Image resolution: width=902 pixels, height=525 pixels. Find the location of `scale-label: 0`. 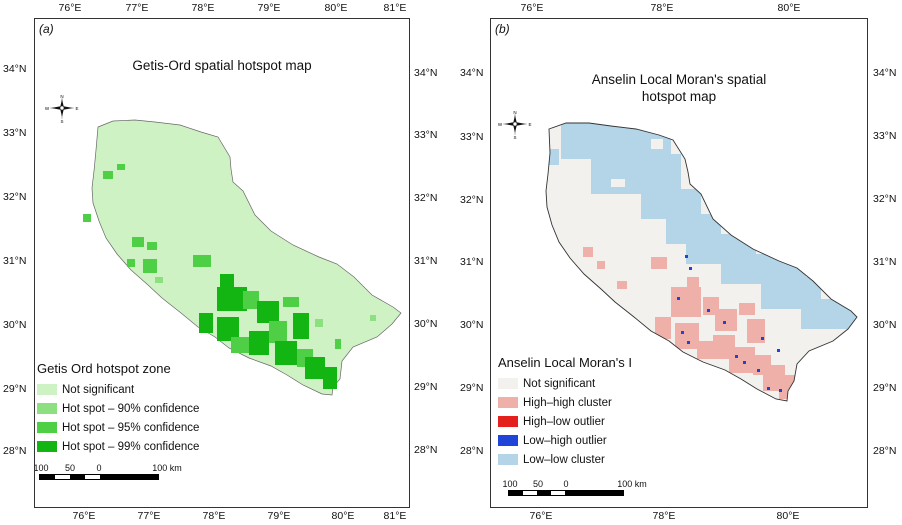

scale-label: 0 is located at coordinates (99, 468).